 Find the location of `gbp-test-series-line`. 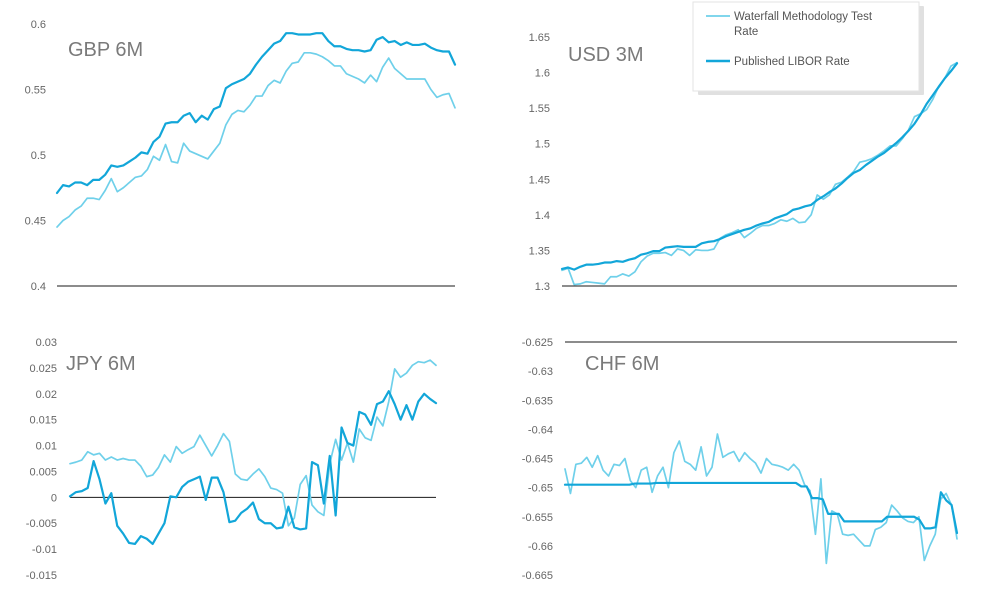

gbp-test-series-line is located at coordinates (256, 139).